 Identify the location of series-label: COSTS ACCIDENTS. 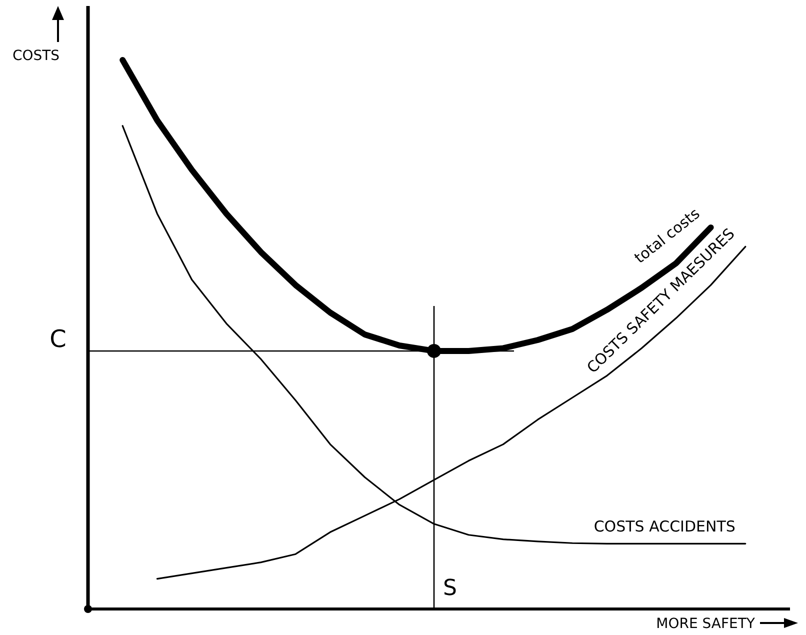
(665, 527).